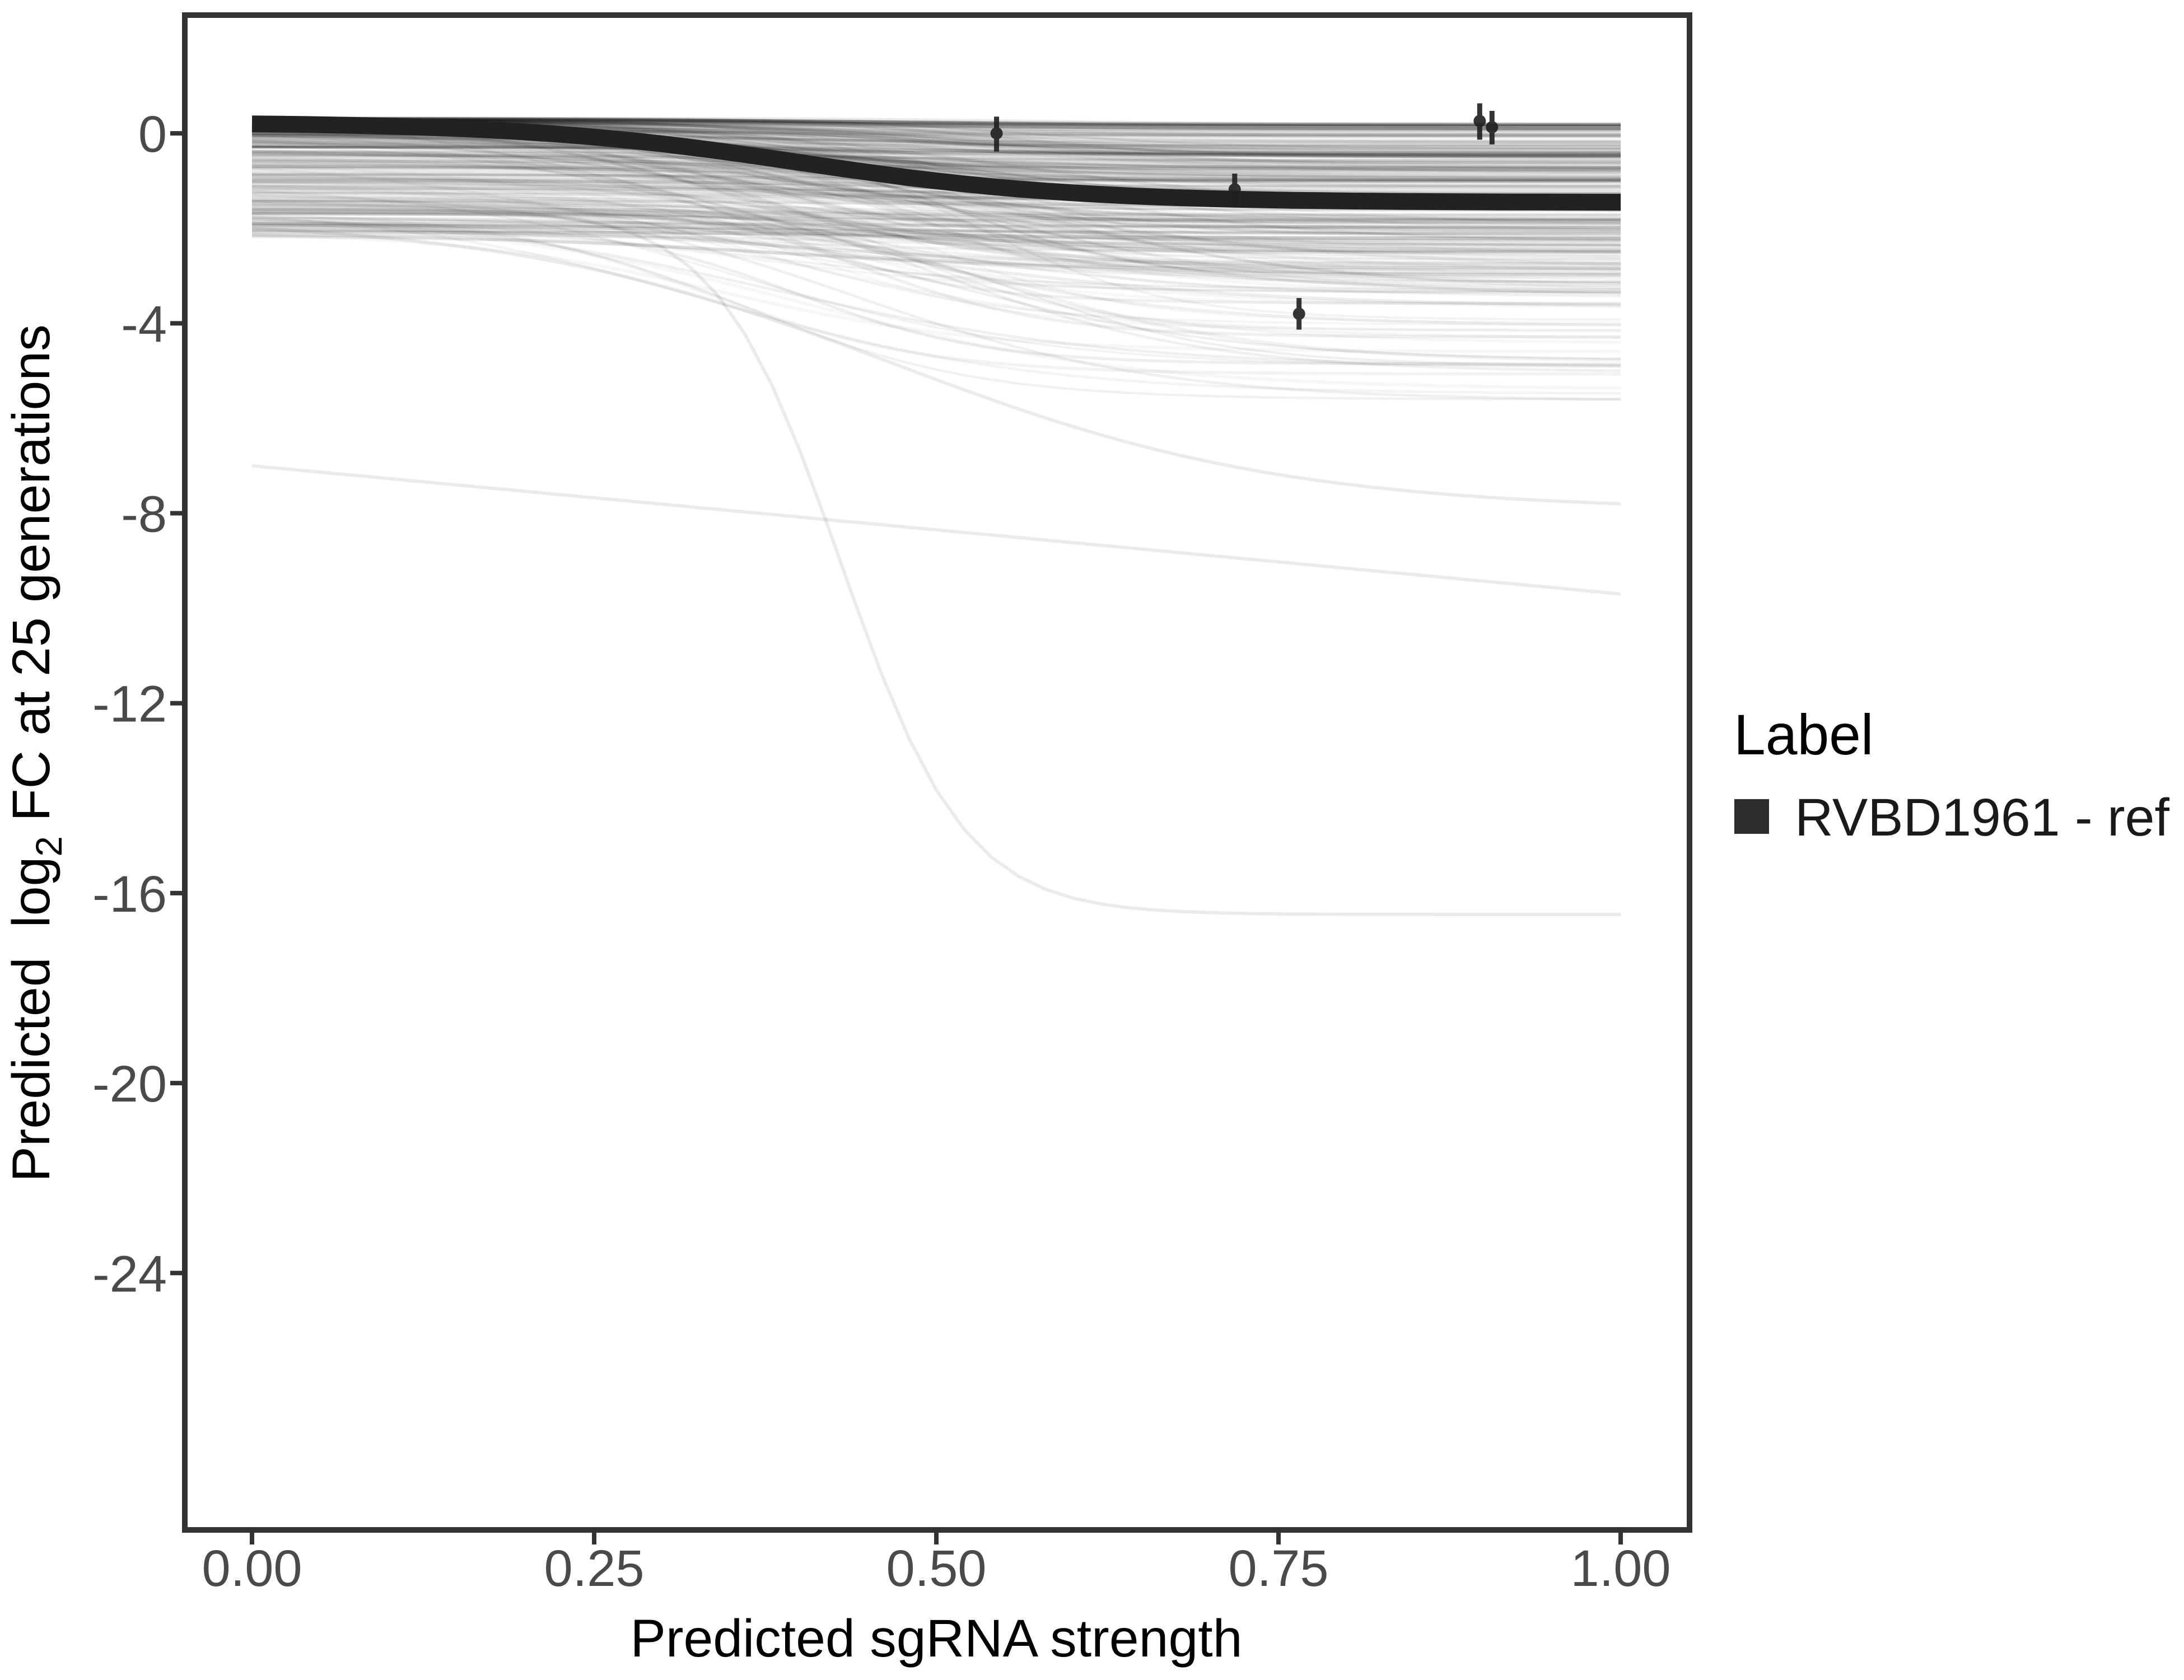 The height and width of the screenshot is (1680, 2184). I want to click on x-tick-label: 0.00, so click(252, 1569).